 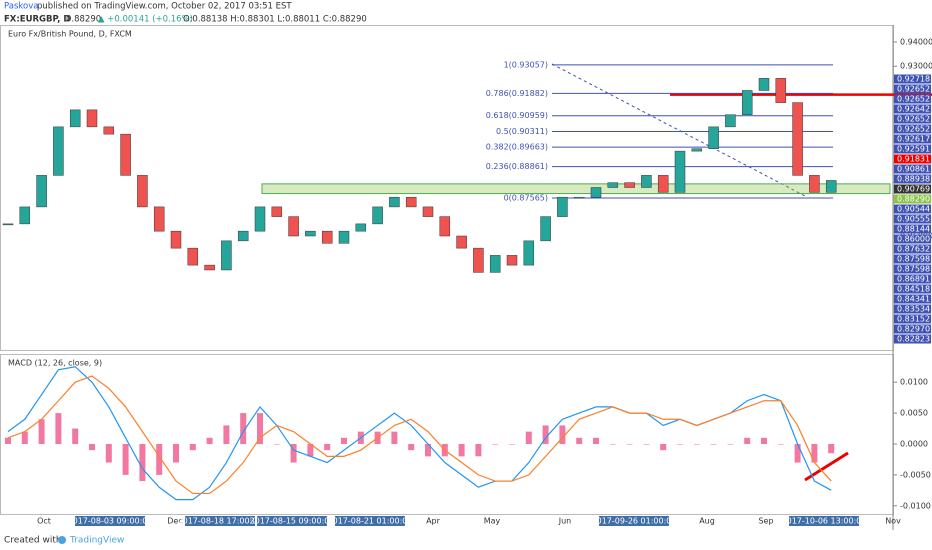 I want to click on macd-tick-label: -0.0050, so click(x=915, y=474).